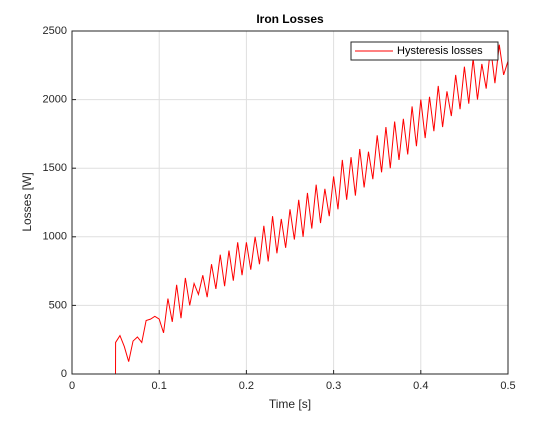 This screenshot has height=425, width=560. Describe the element at coordinates (64, 374) in the screenshot. I see `y-tick-label: 0` at that location.